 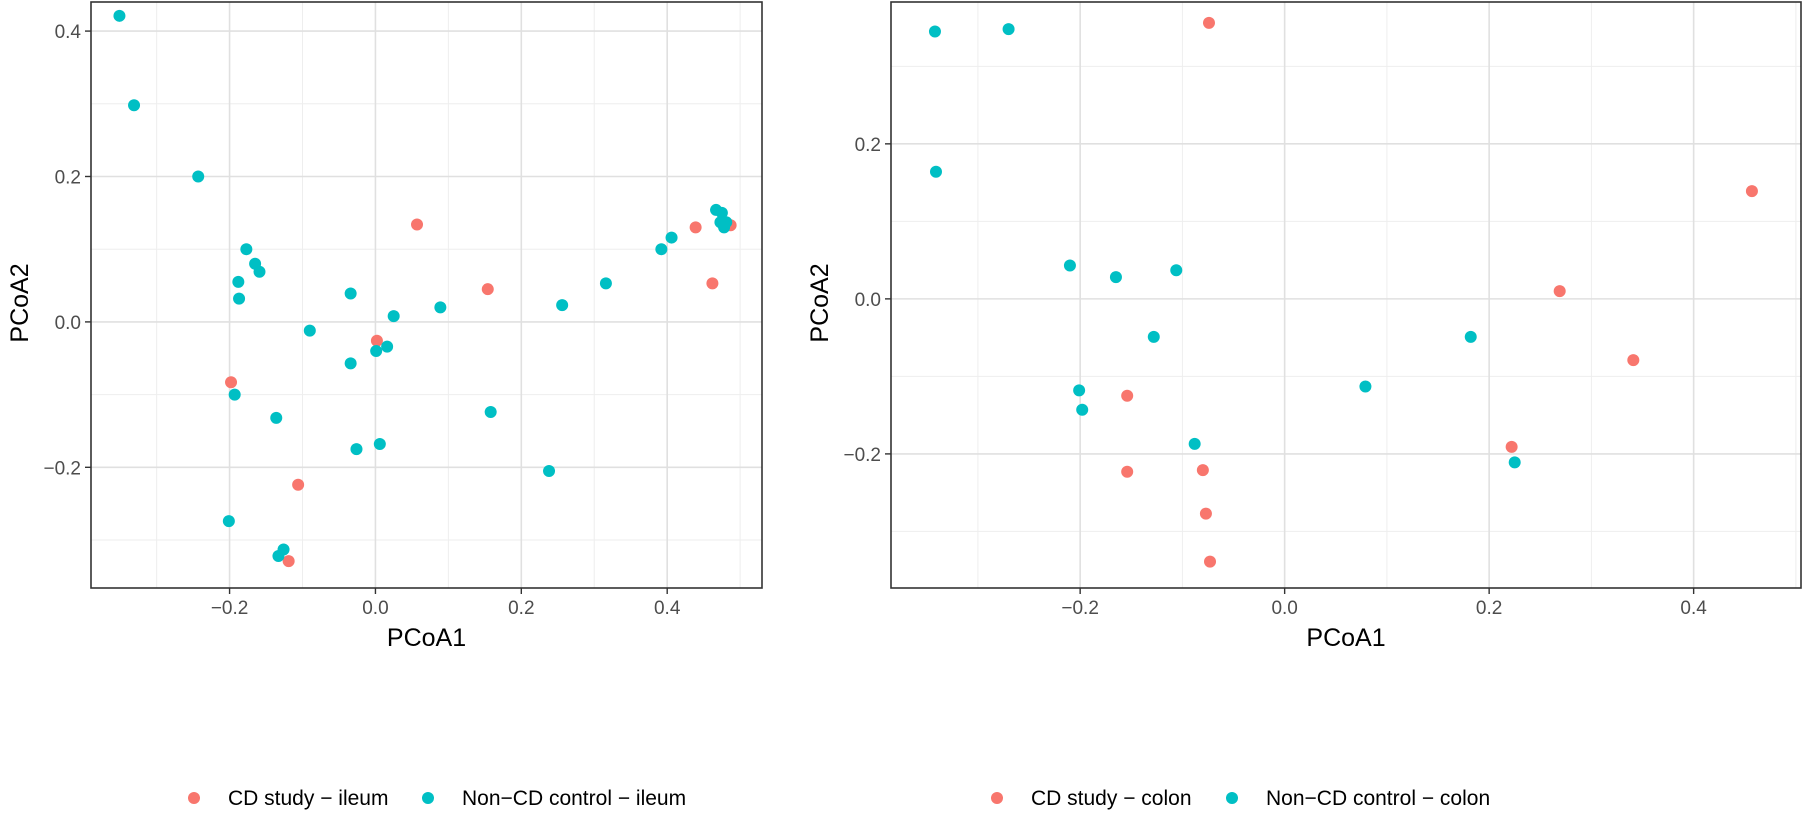 What do you see at coordinates (437, 798) in the screenshot?
I see `legend: CD study − ileum Non−CD control − ileum` at bounding box center [437, 798].